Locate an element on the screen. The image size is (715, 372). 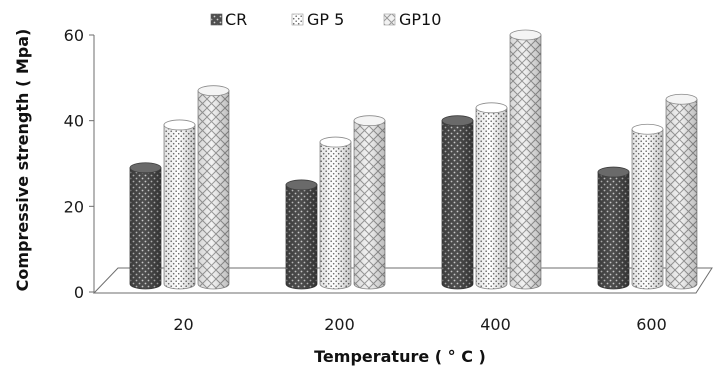
y-tick-label: 20 is located at coordinates (74, 206).